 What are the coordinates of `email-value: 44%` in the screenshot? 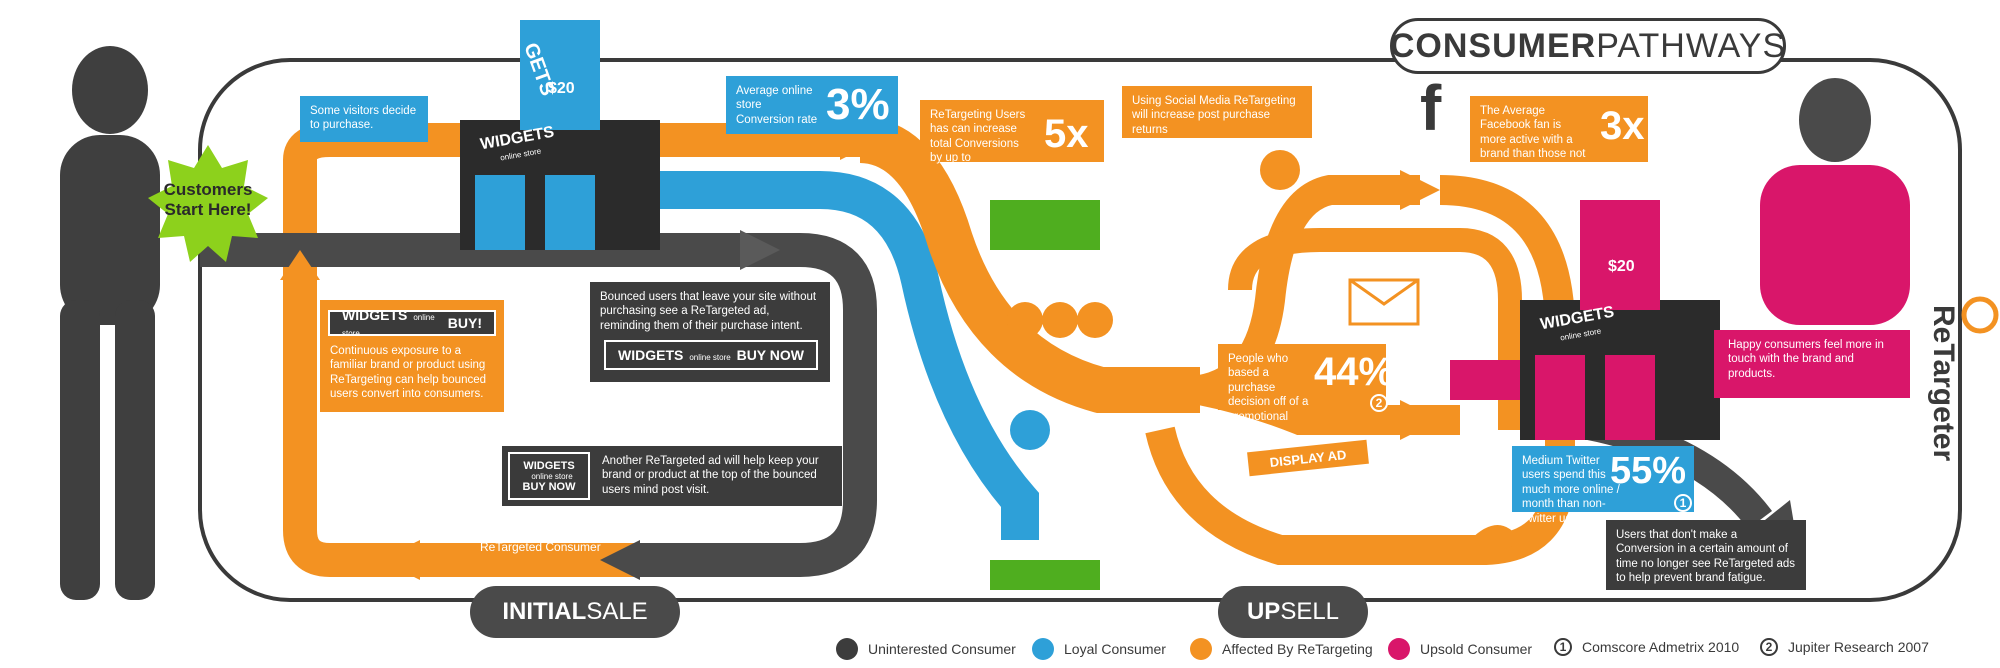 It's located at (1354, 372).